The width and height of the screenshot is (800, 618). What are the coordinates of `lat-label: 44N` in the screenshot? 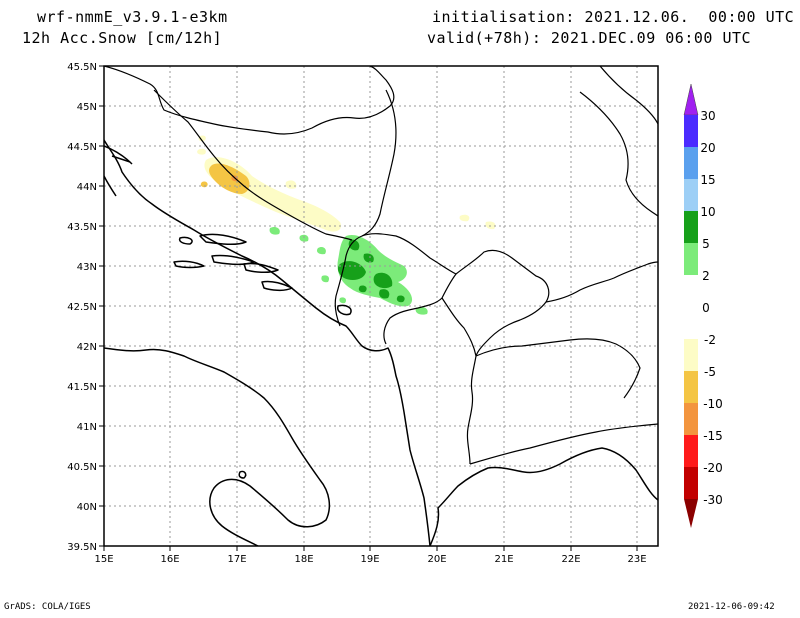 It's located at (87, 187).